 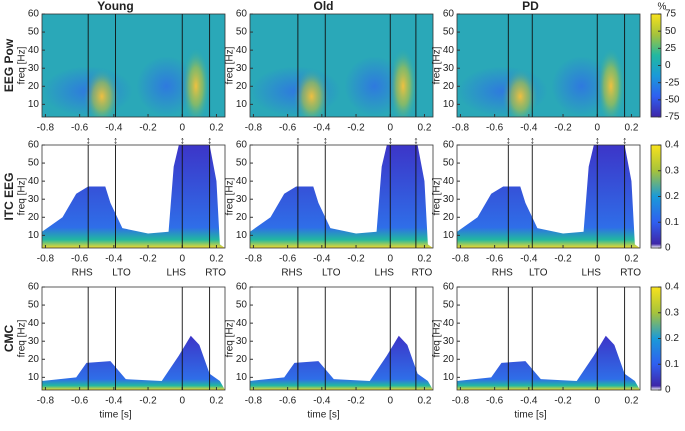 What do you see at coordinates (672, 99) in the screenshot?
I see `colorbar-tick-label: -50` at bounding box center [672, 99].